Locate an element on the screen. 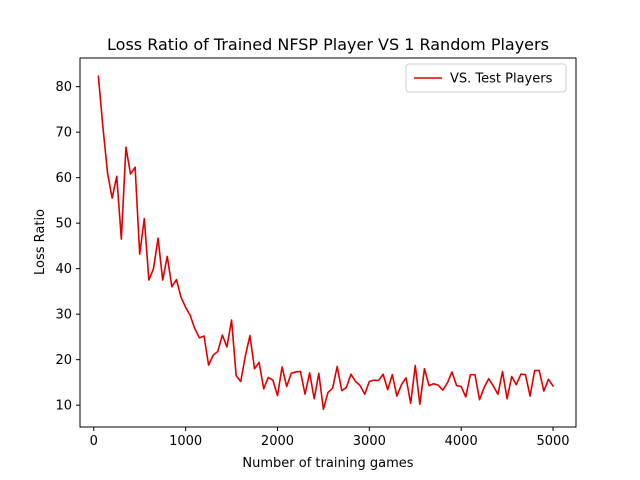  legend: VS. Test Players is located at coordinates (486, 78).